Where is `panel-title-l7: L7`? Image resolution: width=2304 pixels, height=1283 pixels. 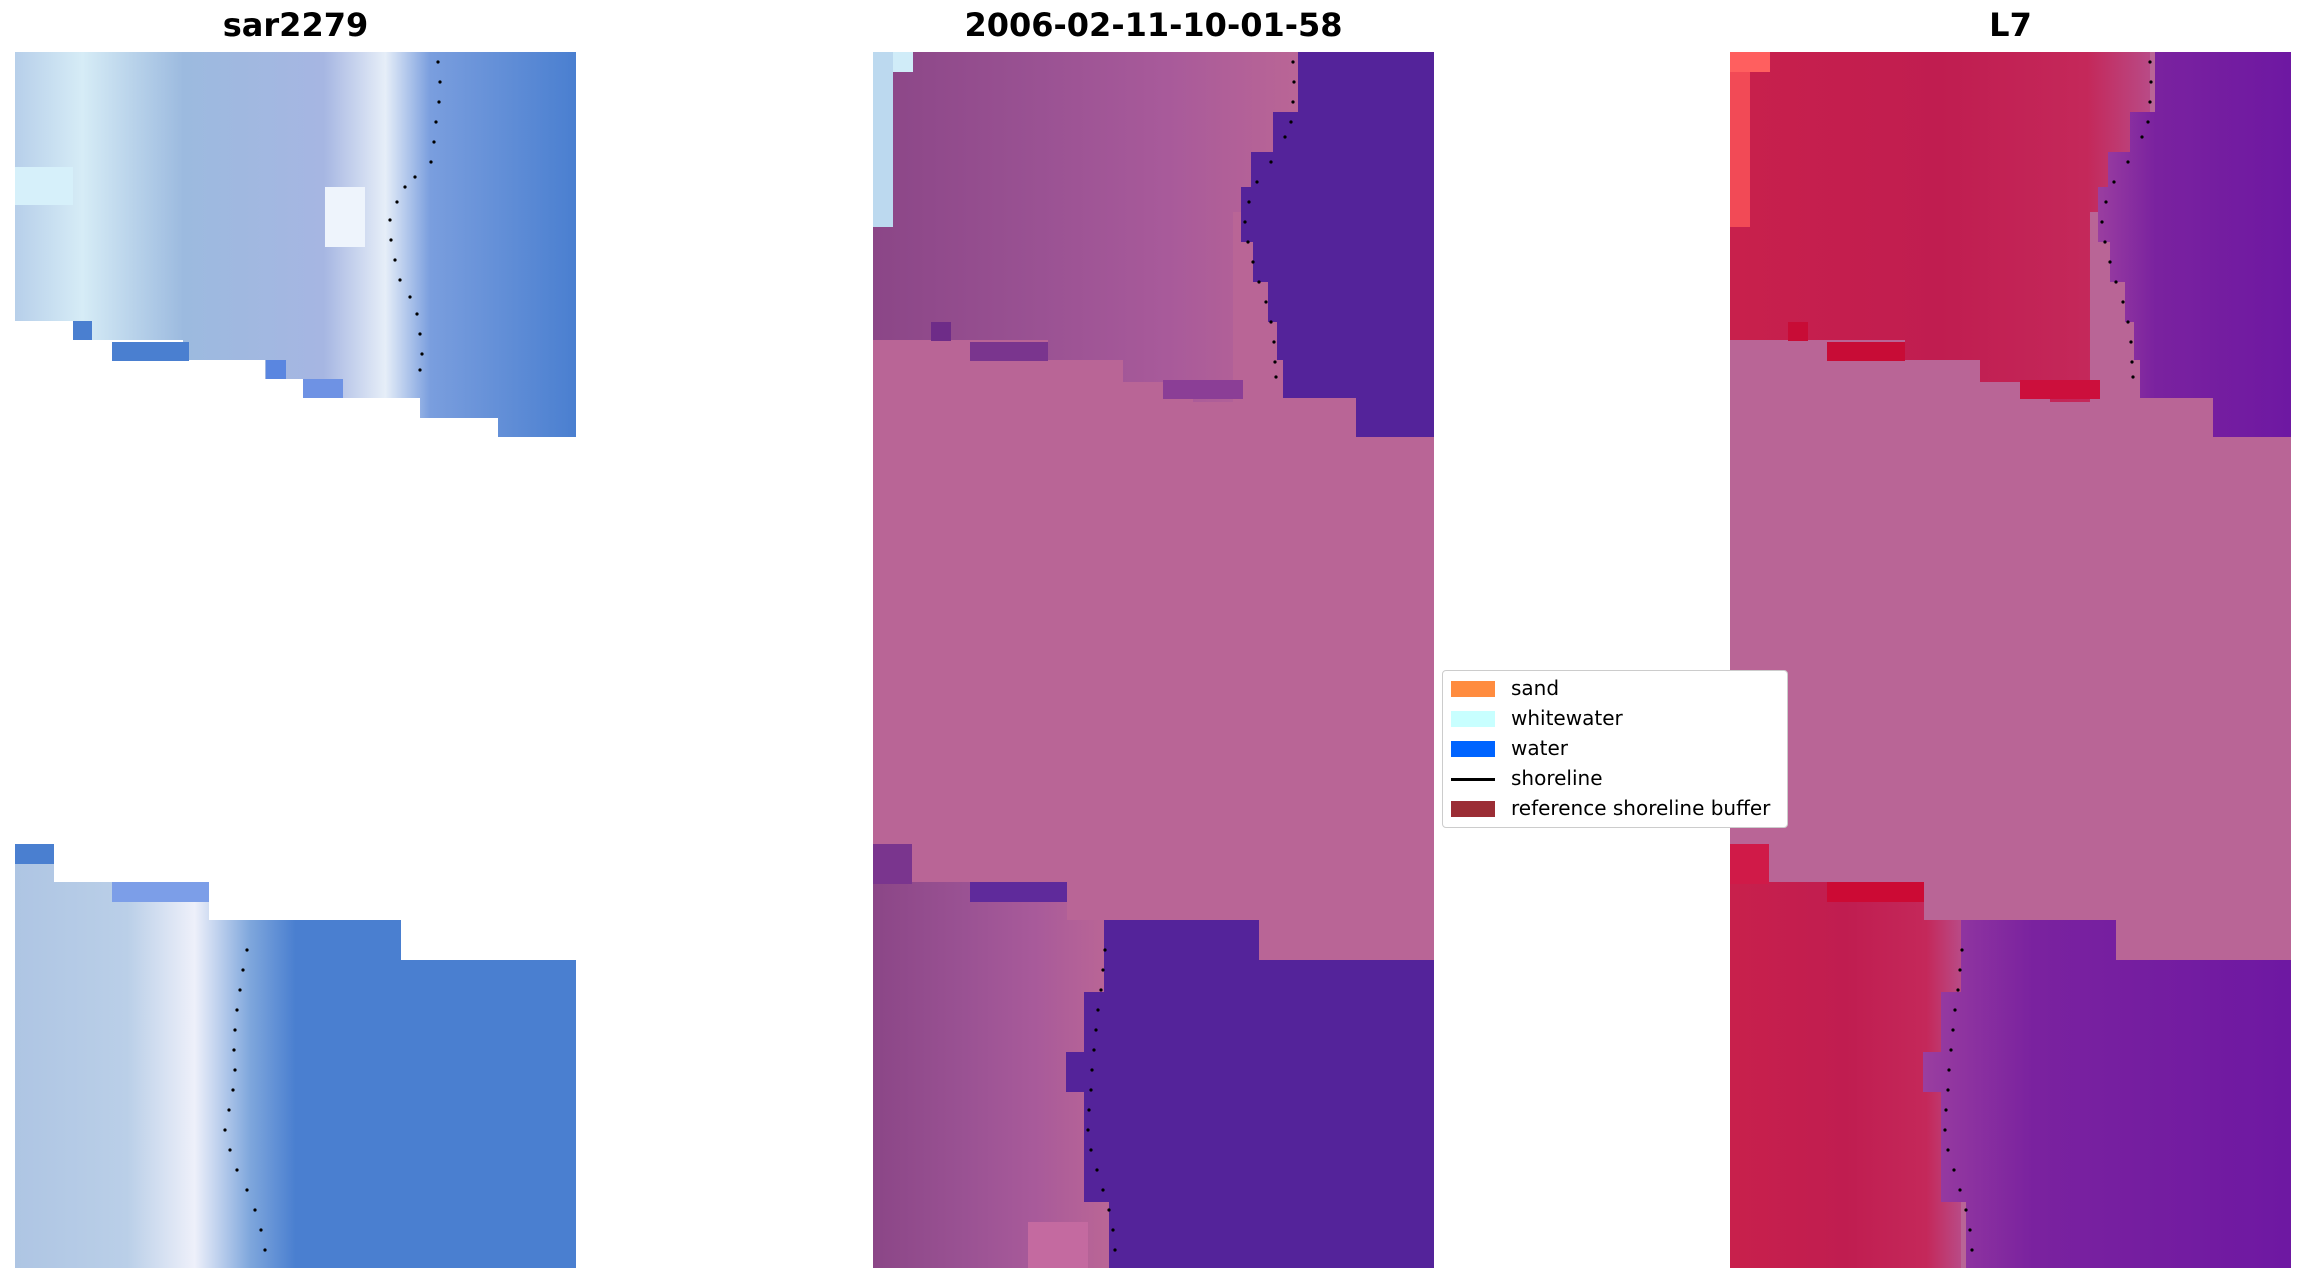 panel-title-l7: L7 is located at coordinates (2010, 25).